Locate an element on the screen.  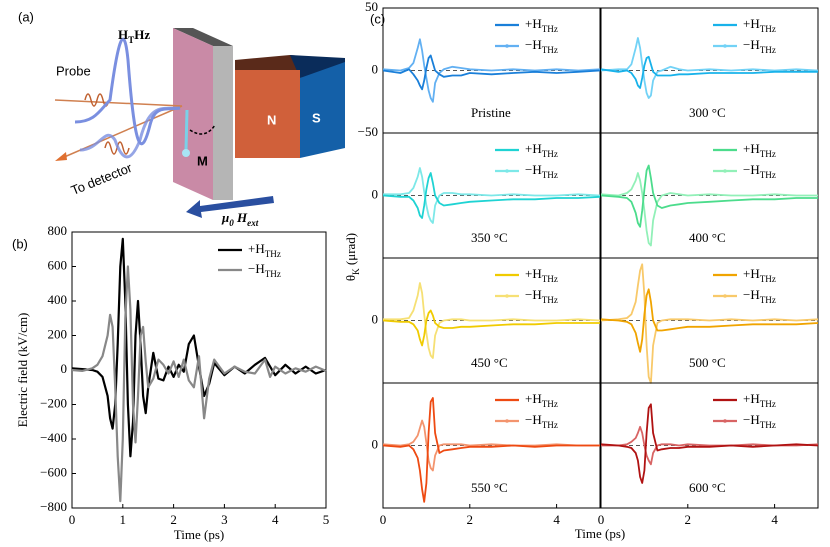
panel-annotation: Pristine is located at coordinates (491, 112).